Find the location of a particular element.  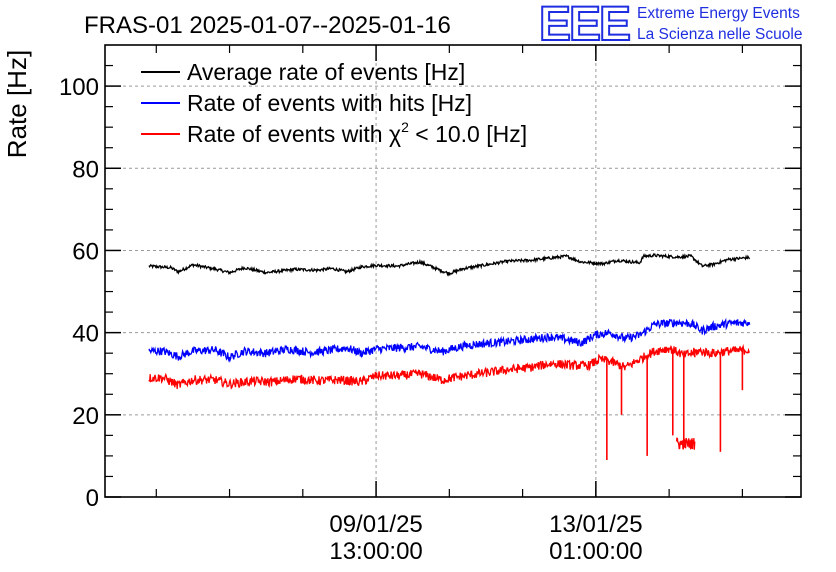

logo-subtitle-1: Extreme Energy Events is located at coordinates (718, 13).